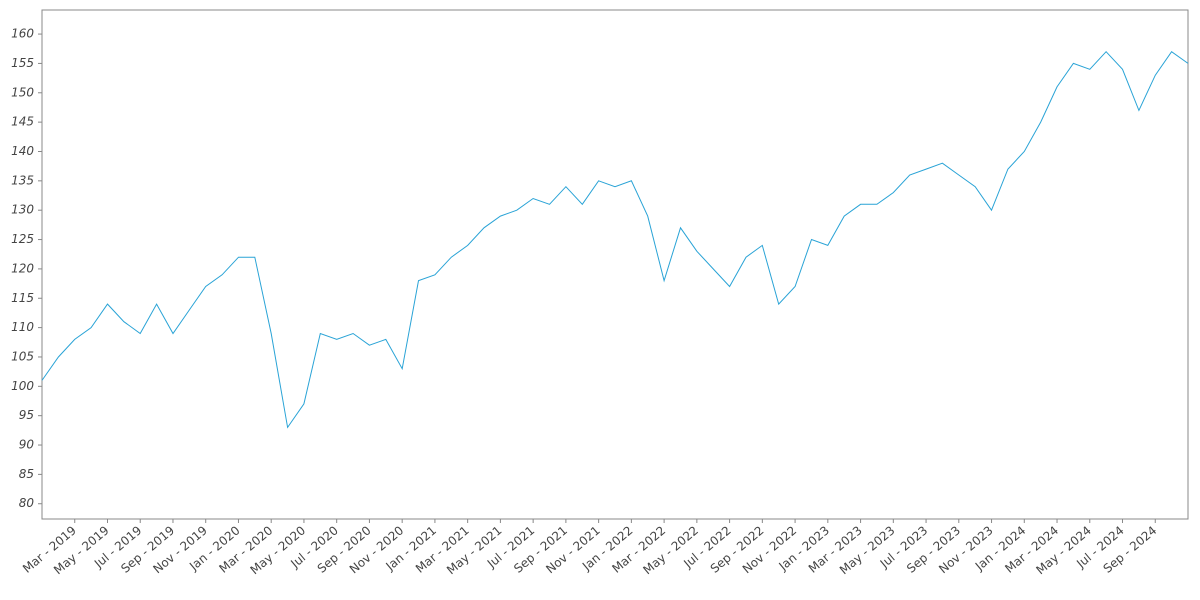 The image size is (1200, 600). What do you see at coordinates (27, 445) in the screenshot?
I see `y-tick-label: 90` at bounding box center [27, 445].